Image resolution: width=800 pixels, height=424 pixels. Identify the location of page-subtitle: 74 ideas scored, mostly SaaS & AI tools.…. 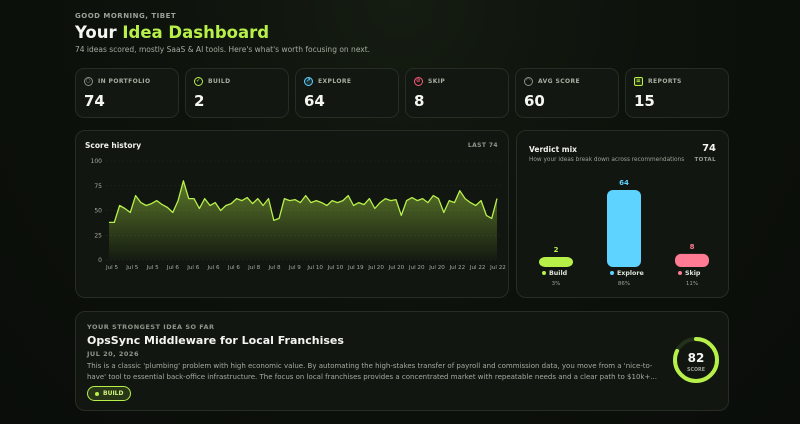
(223, 49).